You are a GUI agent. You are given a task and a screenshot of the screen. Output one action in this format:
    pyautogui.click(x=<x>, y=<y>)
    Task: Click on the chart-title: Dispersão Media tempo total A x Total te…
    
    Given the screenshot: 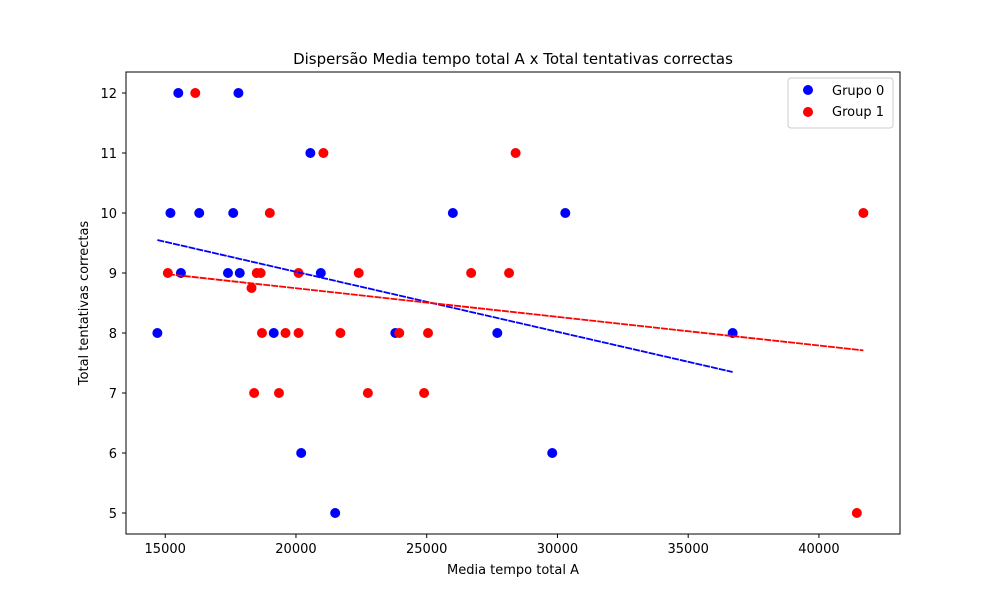 What is the action you would take?
    pyautogui.click(x=513, y=59)
    